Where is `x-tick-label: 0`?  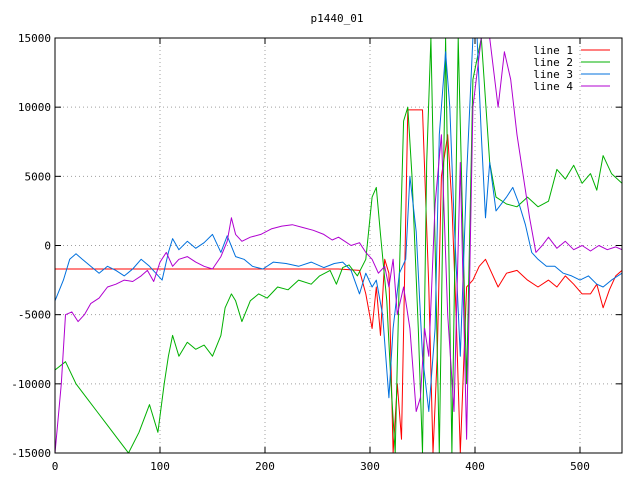
x-tick-label: 0 is located at coordinates (55, 466).